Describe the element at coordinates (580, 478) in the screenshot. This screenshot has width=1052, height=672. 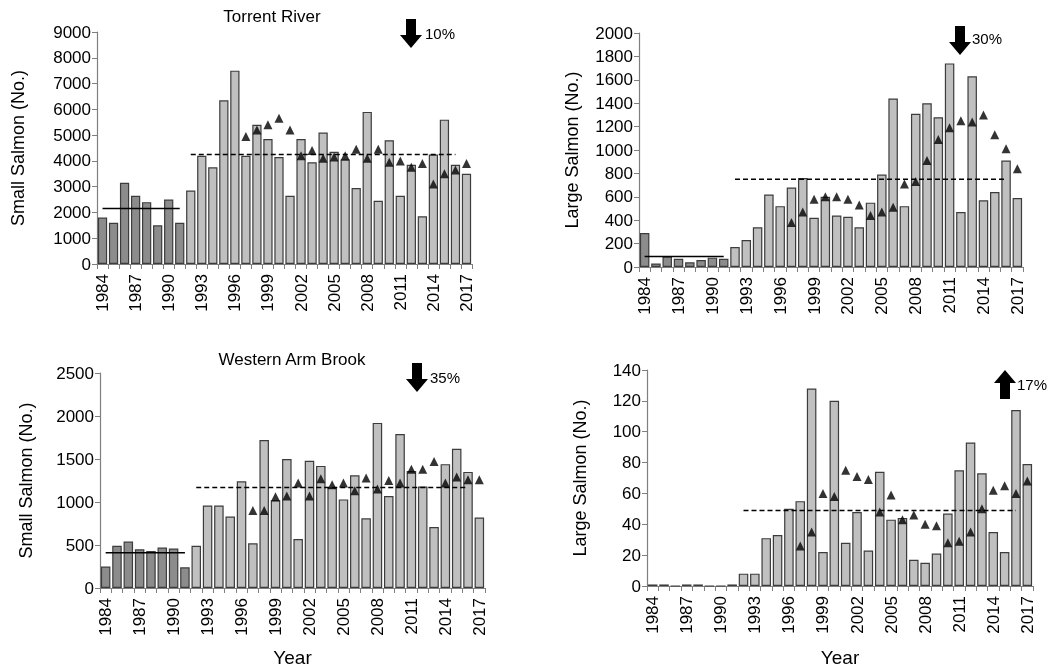
I see `y-axis-title: Large Salmon (No.)` at that location.